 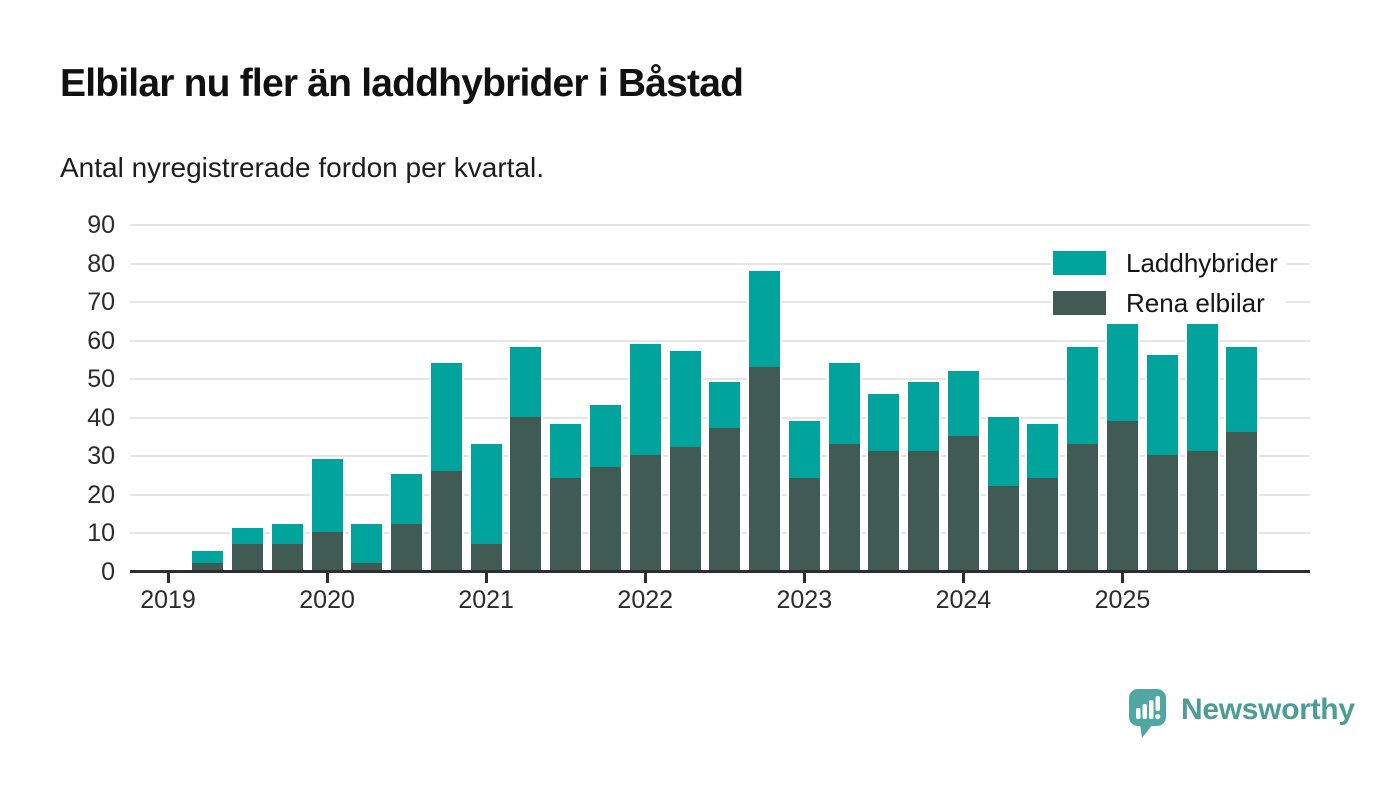 I want to click on chart-title: Elbilar nu fler än laddhybrider i Båstad, so click(x=402, y=83).